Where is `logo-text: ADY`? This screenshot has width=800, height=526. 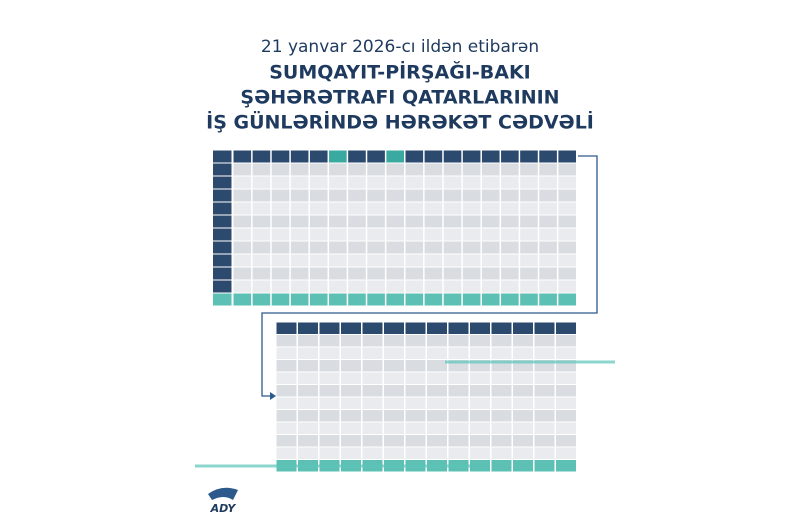
logo-text: ADY is located at coordinates (223, 508).